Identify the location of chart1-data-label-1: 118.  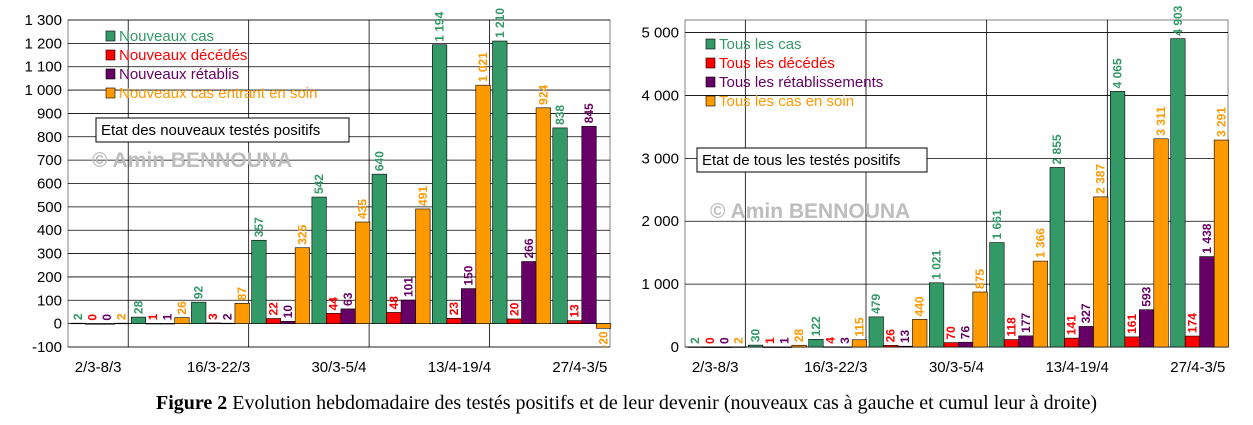
(1011, 327).